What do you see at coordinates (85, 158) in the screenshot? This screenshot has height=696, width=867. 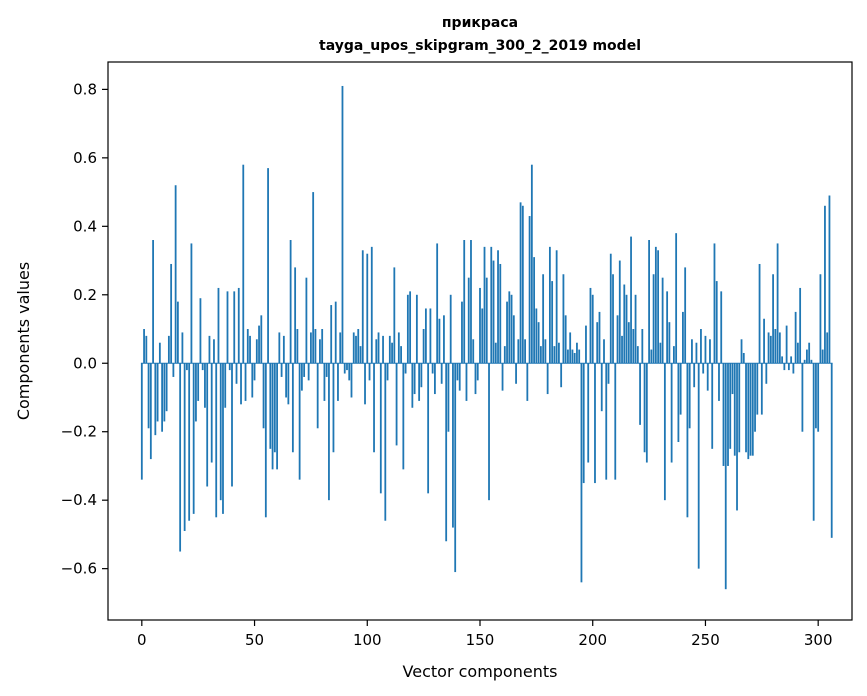 I see `y-tick-label: 0.6` at bounding box center [85, 158].